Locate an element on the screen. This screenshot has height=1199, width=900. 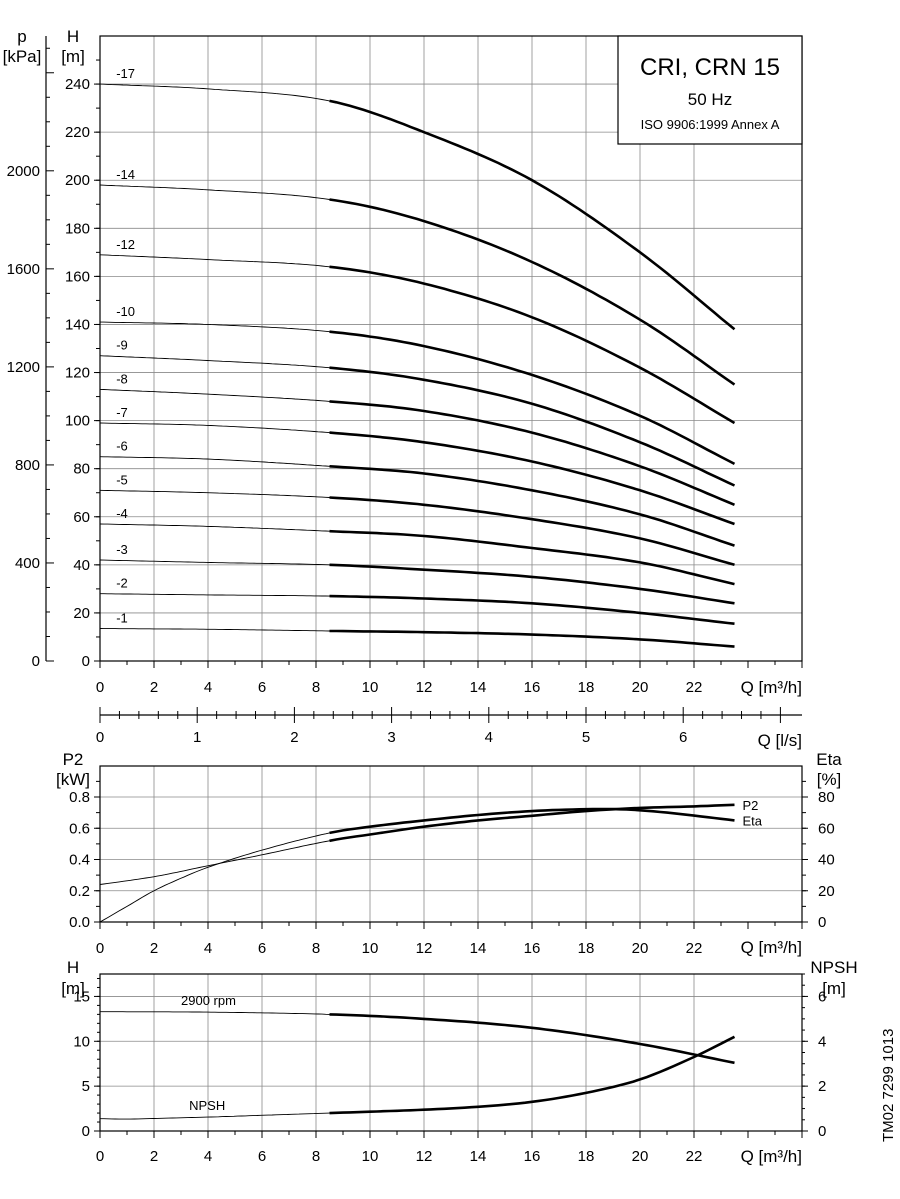
head-y-tick-label: 100 is located at coordinates (77, 421).